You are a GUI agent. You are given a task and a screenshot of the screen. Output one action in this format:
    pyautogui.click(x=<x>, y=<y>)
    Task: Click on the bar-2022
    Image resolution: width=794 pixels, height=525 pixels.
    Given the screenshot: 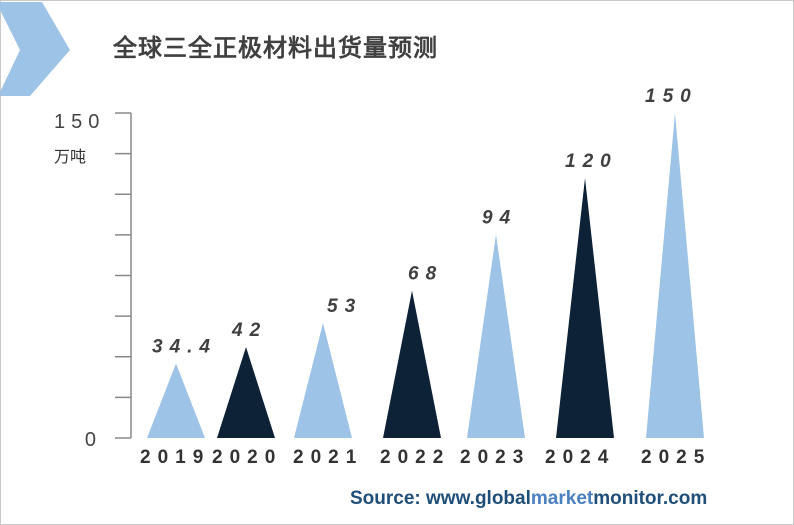 What is the action you would take?
    pyautogui.click(x=412, y=364)
    